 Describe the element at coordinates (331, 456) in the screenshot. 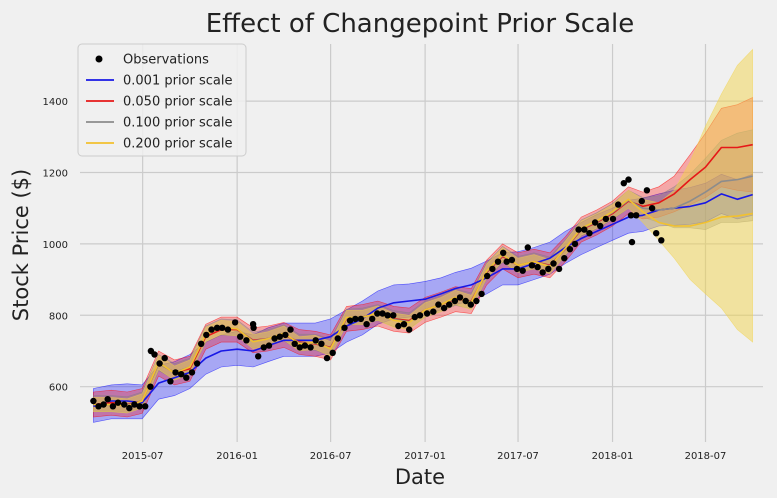

I see `x-tick-label: 2016-07` at that location.